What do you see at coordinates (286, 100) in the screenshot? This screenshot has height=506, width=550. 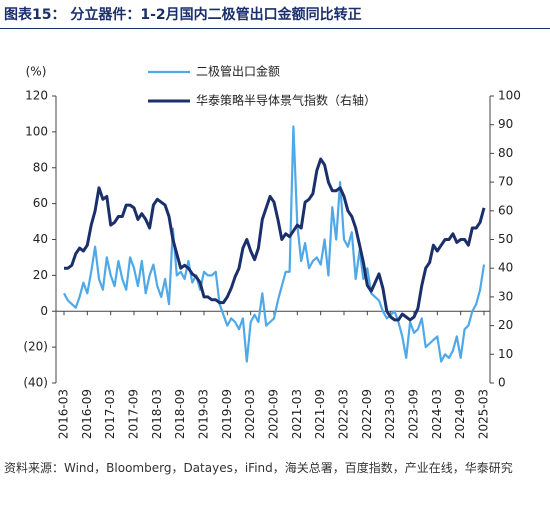 I see `legend-label: 华泰策略半导体景气指数（右轴）` at bounding box center [286, 100].